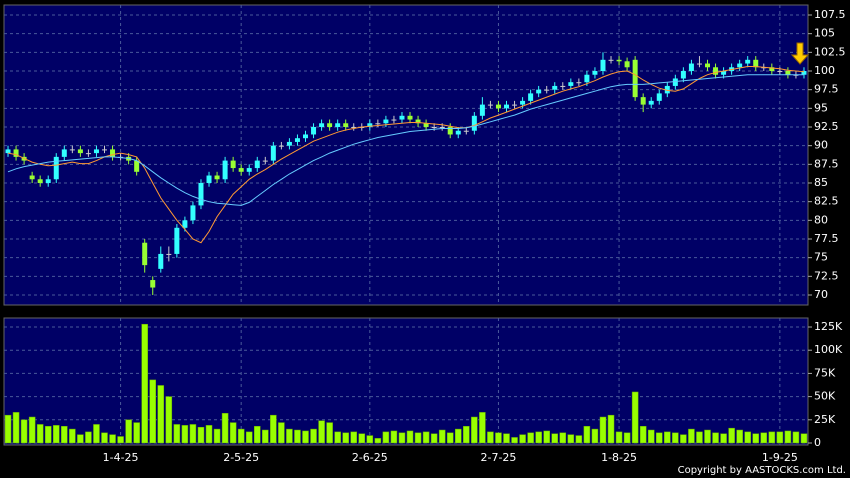 This screenshot has width=850, height=478. I want to click on y-tick-label: 102.5, so click(830, 51).